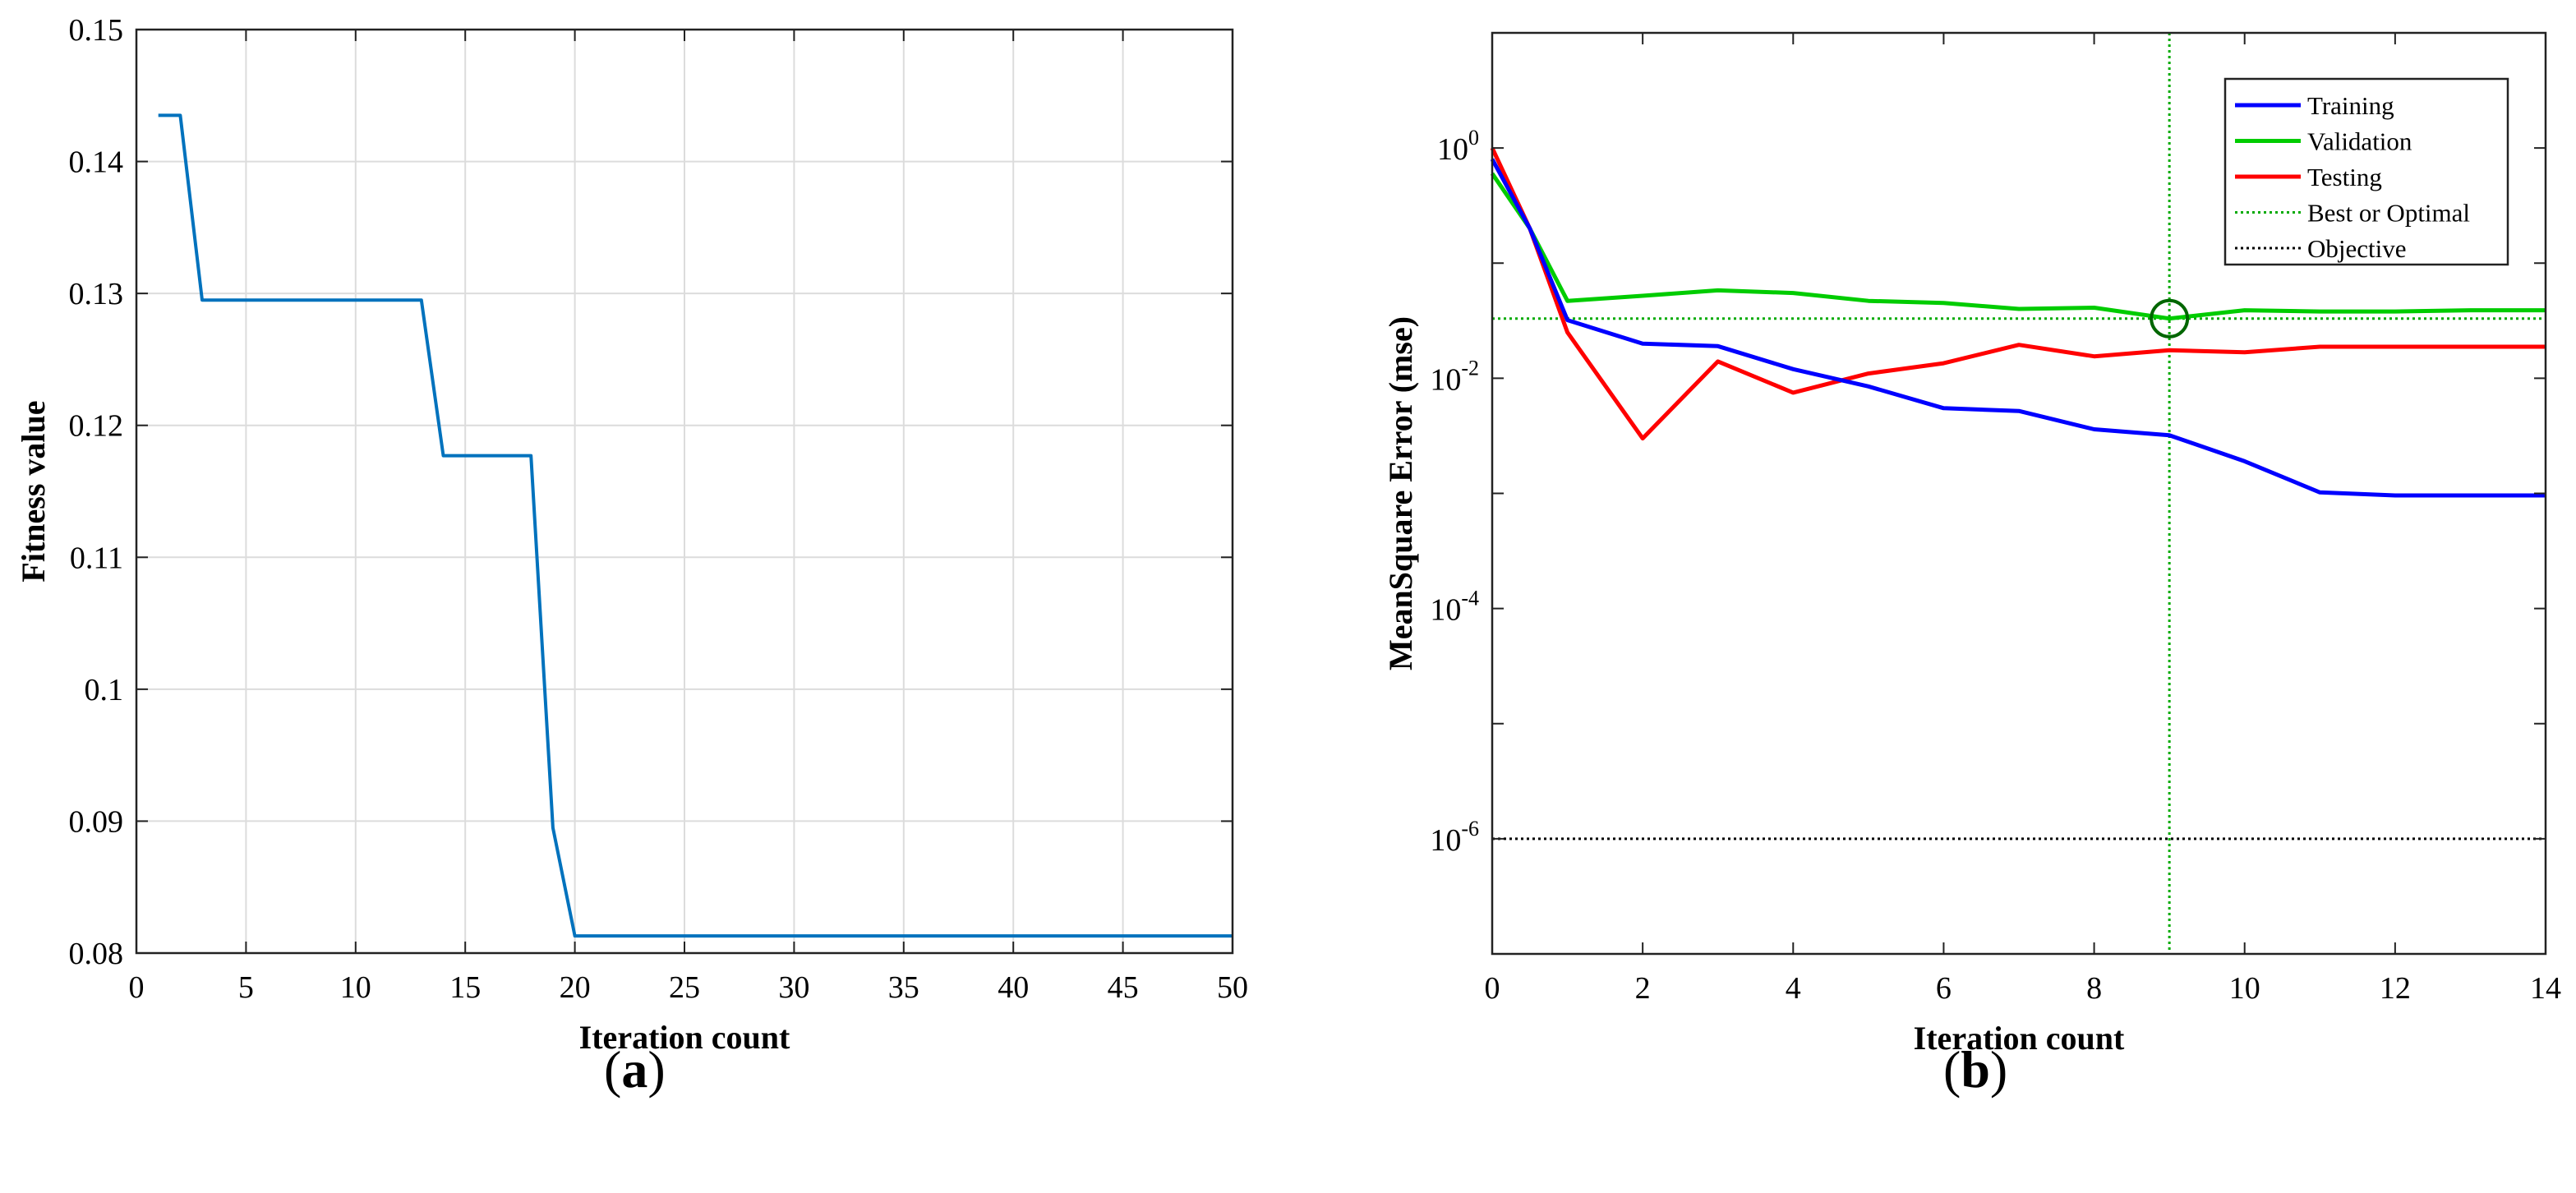 The height and width of the screenshot is (1193, 2576). I want to click on panel-caption-a: (a), so click(635, 1069).